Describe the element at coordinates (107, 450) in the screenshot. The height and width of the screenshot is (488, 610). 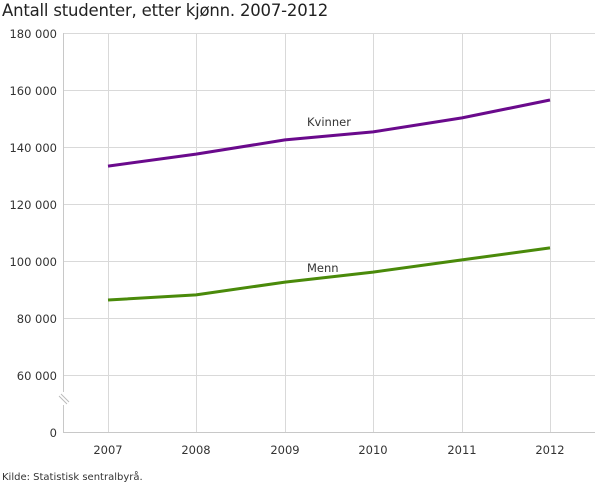
I see `x-tick: 2007` at that location.